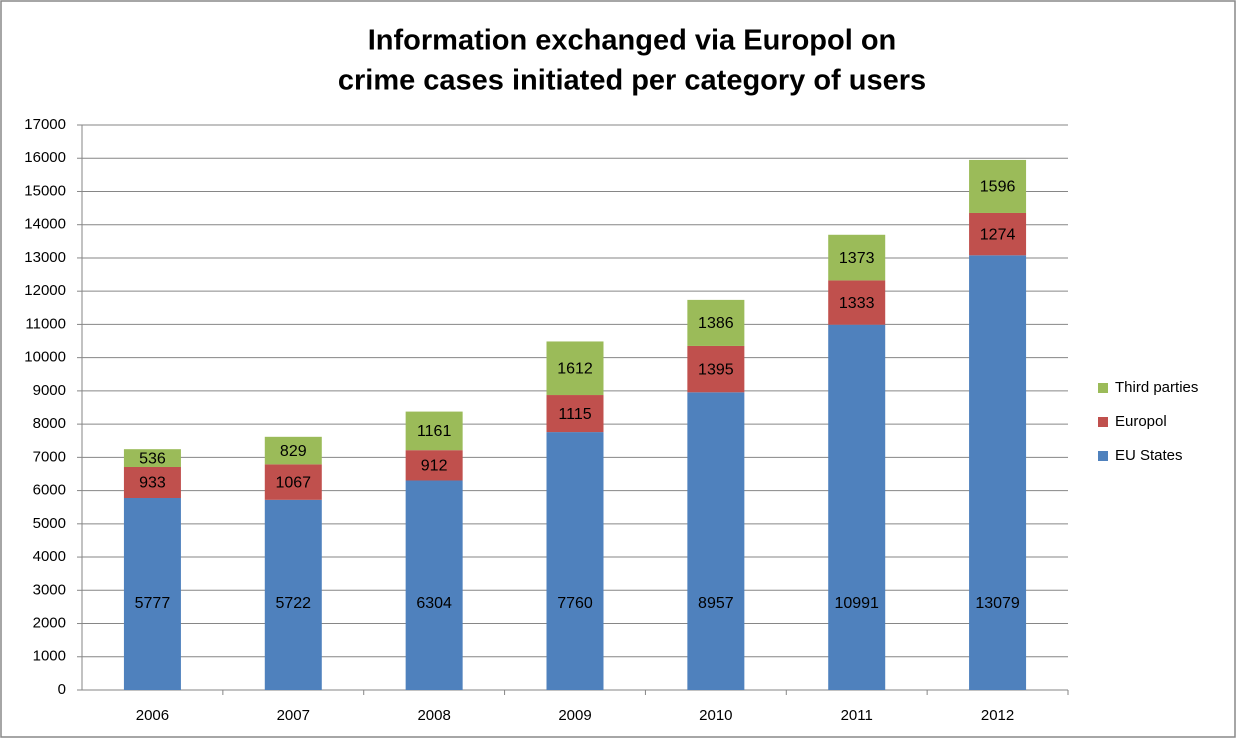 The height and width of the screenshot is (738, 1236). Describe the element at coordinates (857, 715) in the screenshot. I see `x-tick-label: 2011` at that location.